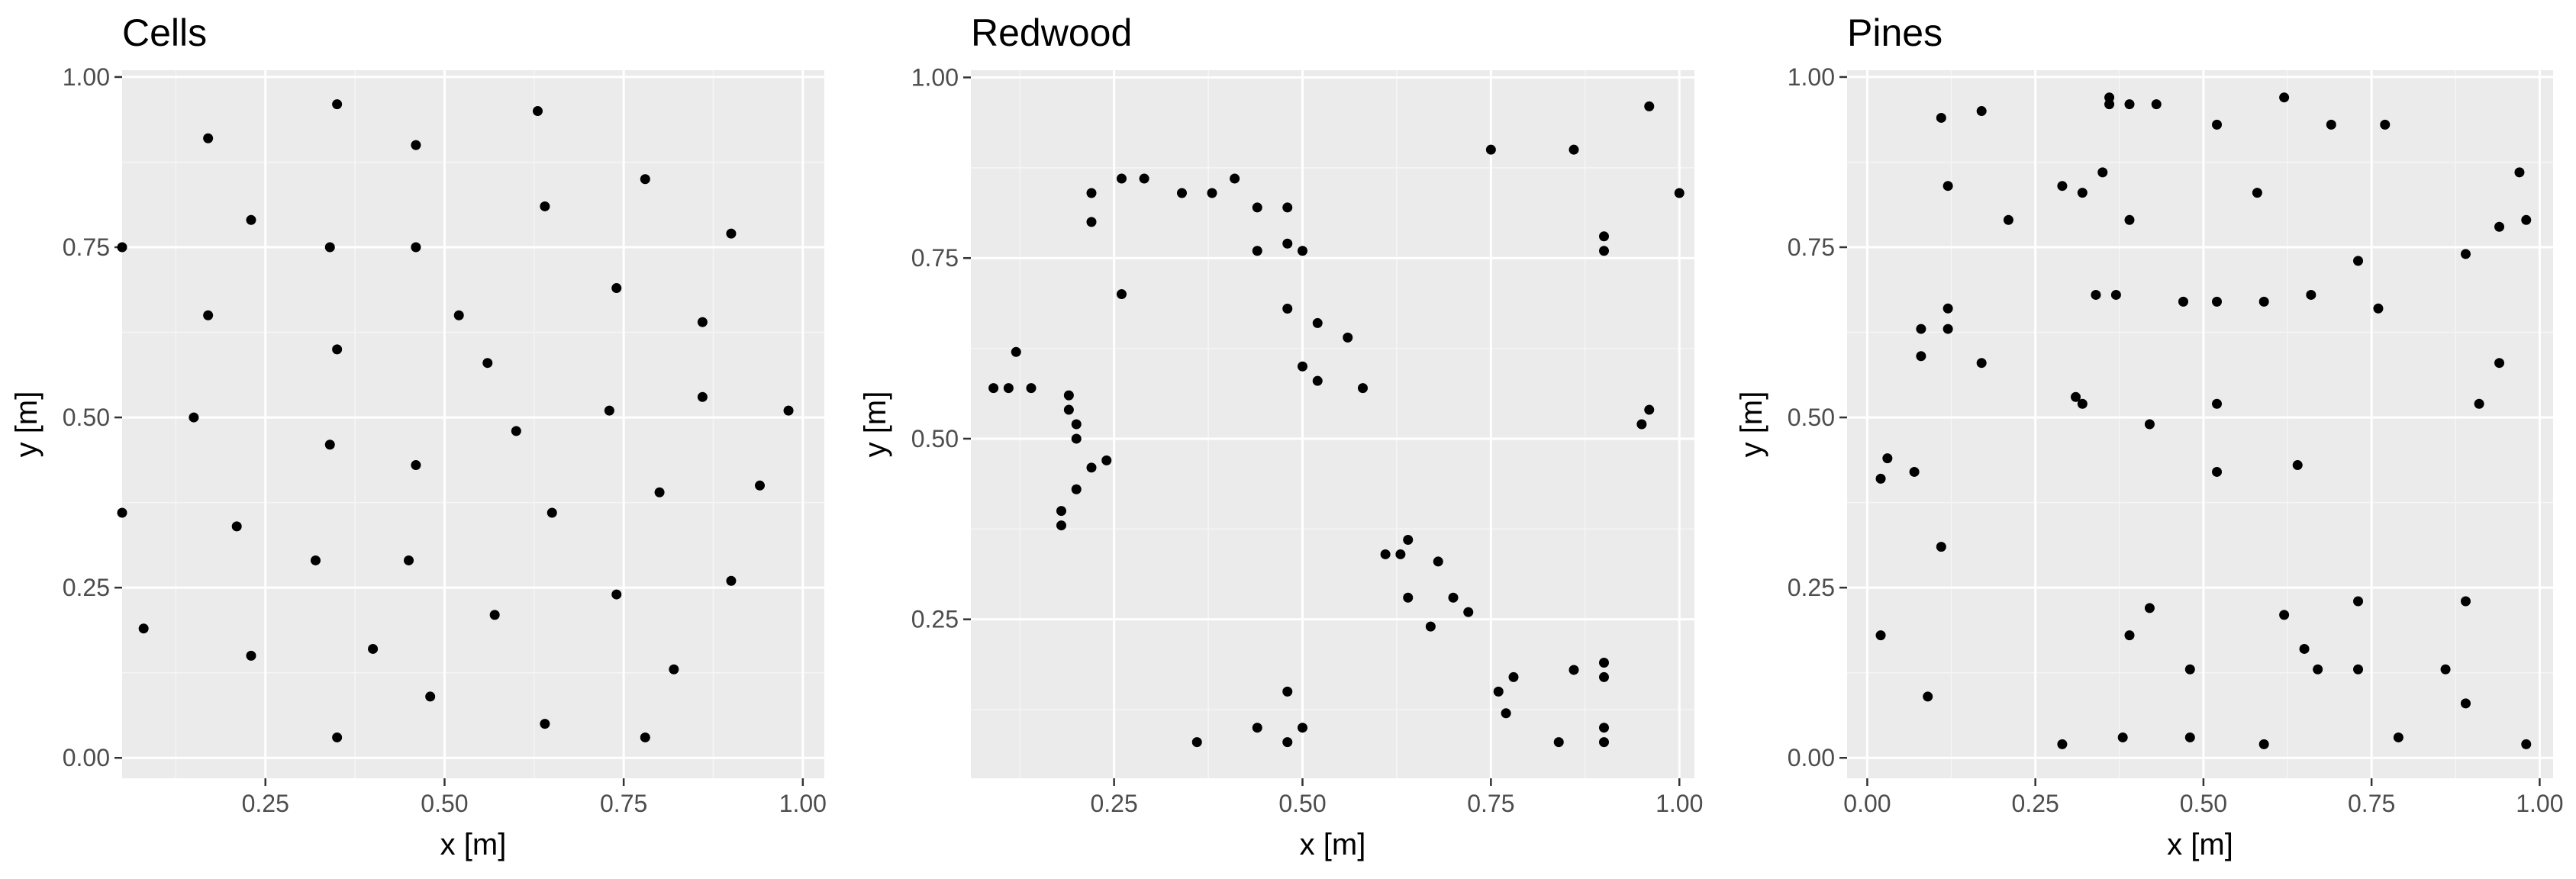  Describe the element at coordinates (935, 258) in the screenshot. I see `y-tick-label: 0.75` at that location.